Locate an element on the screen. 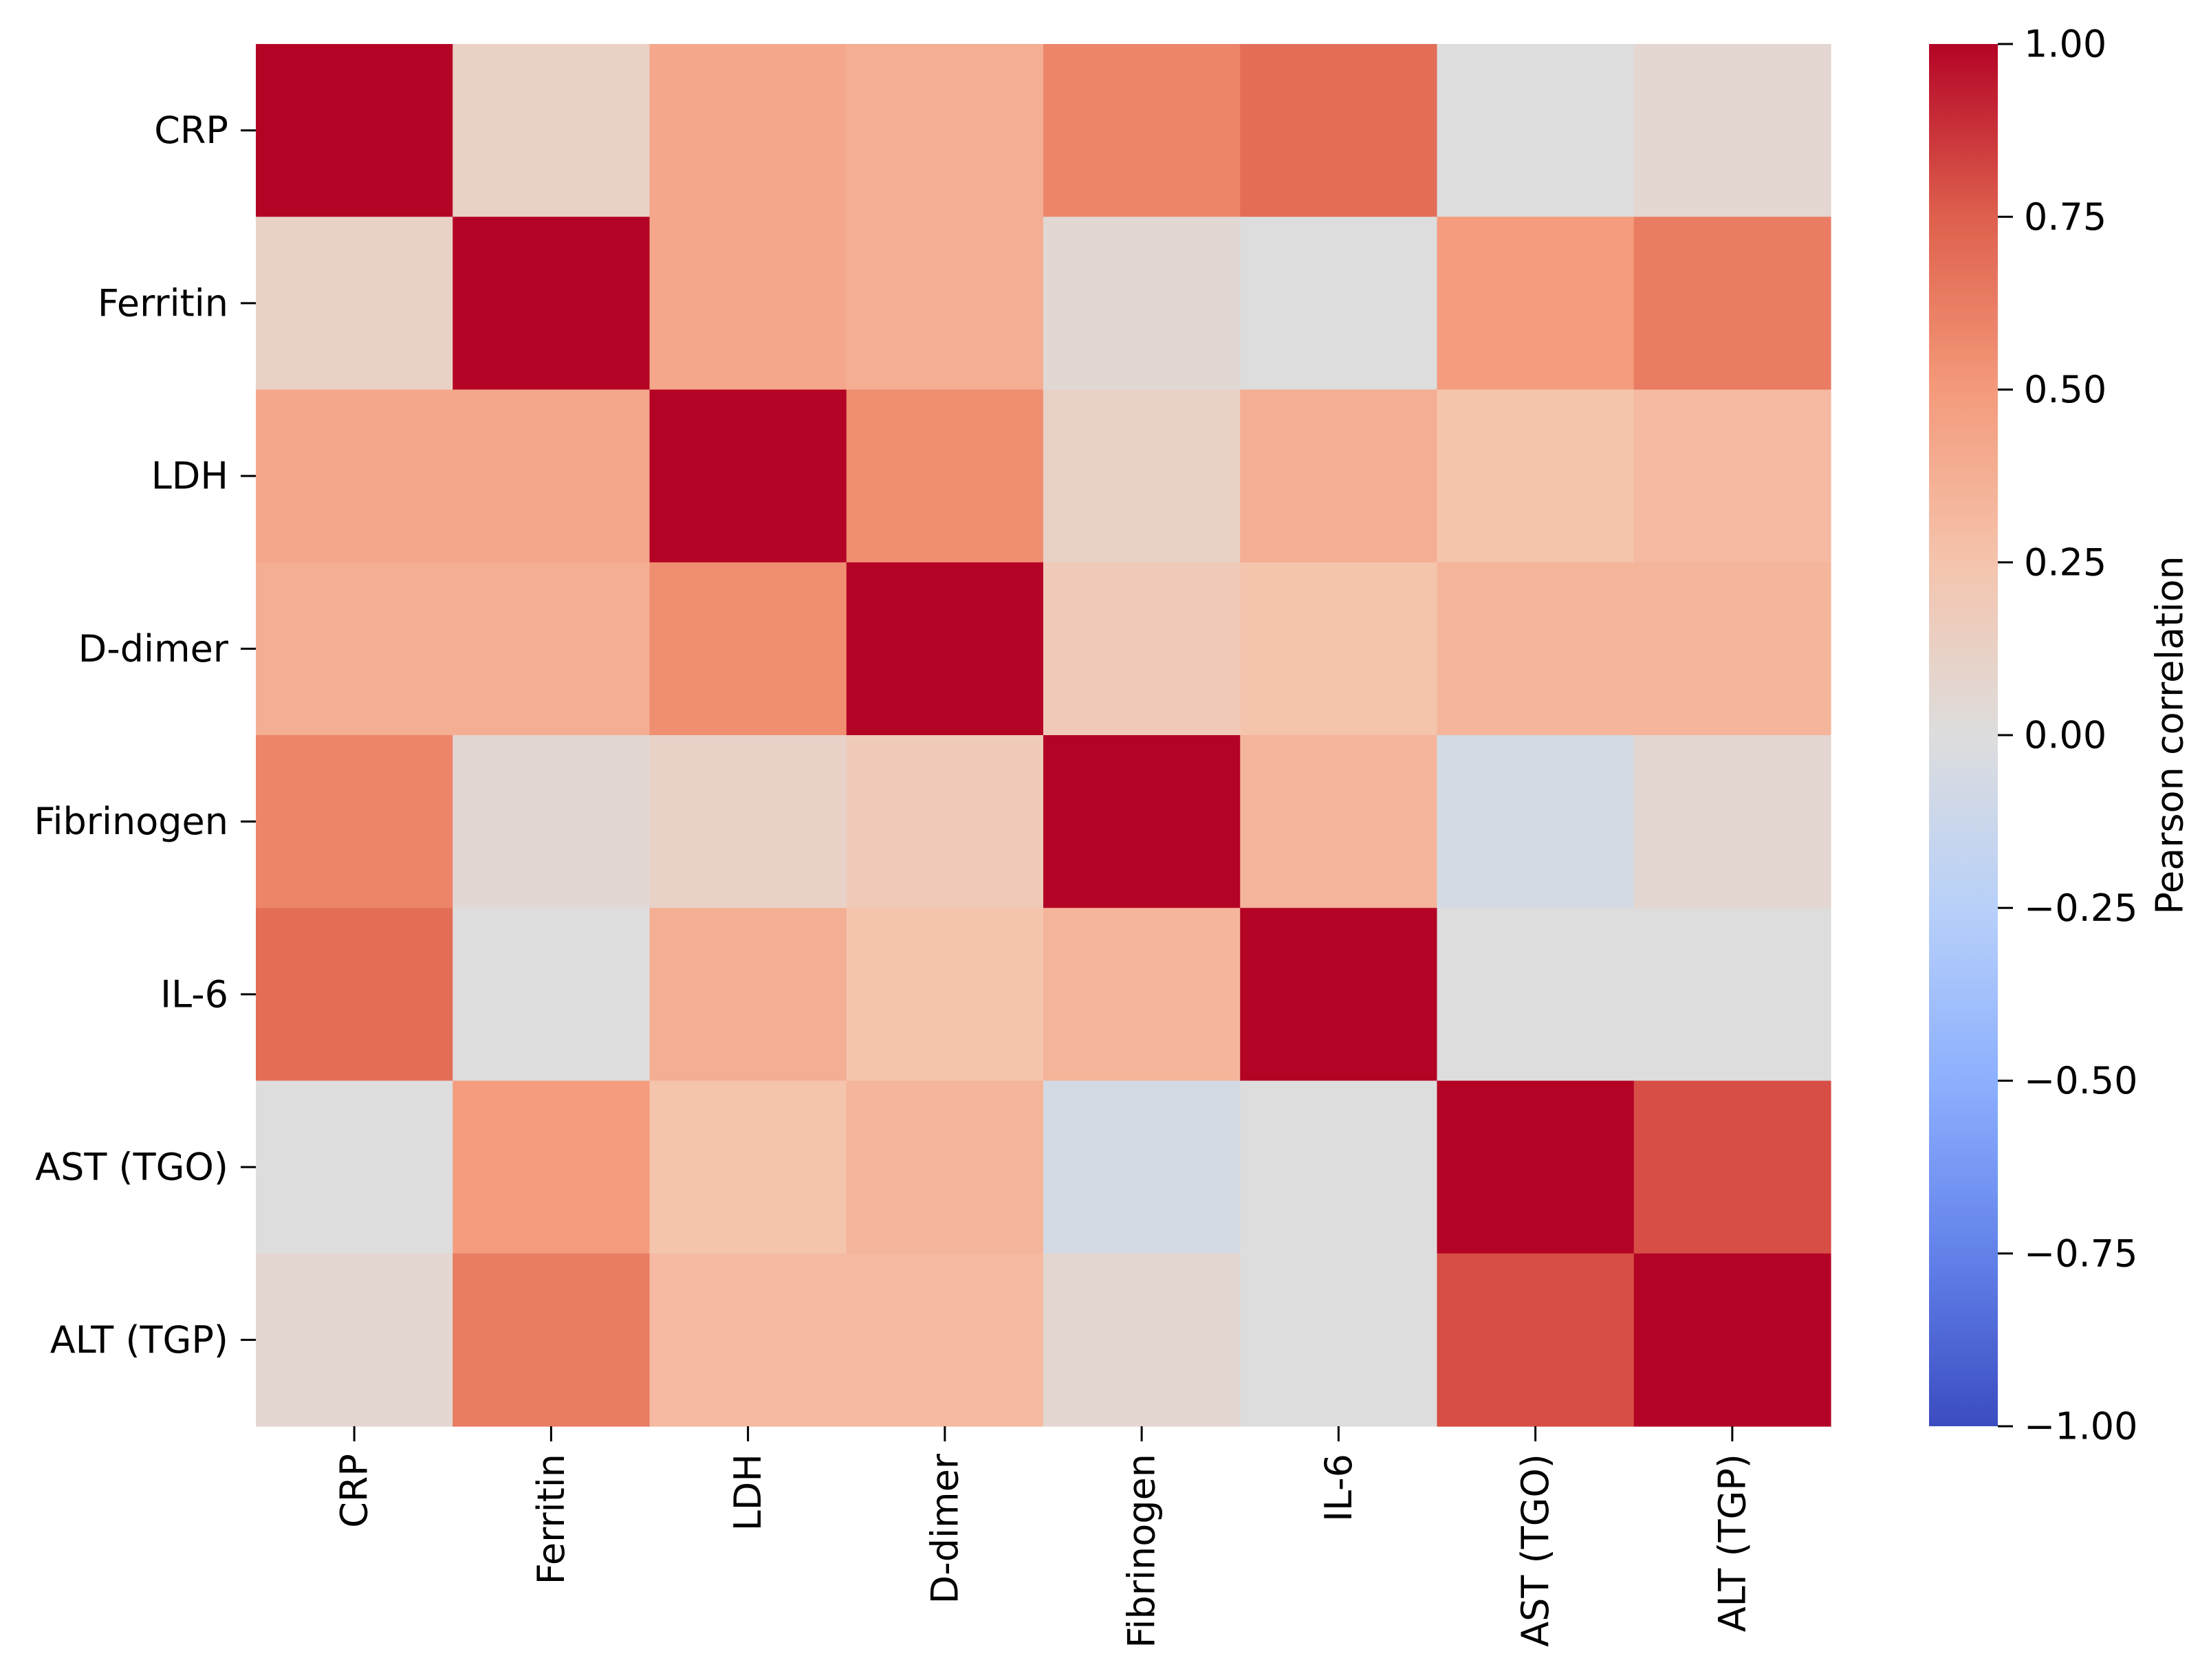 This screenshot has width=2211, height=1680. heatmap-cell-ast-tgo-ast-tgo is located at coordinates (1536, 1167).